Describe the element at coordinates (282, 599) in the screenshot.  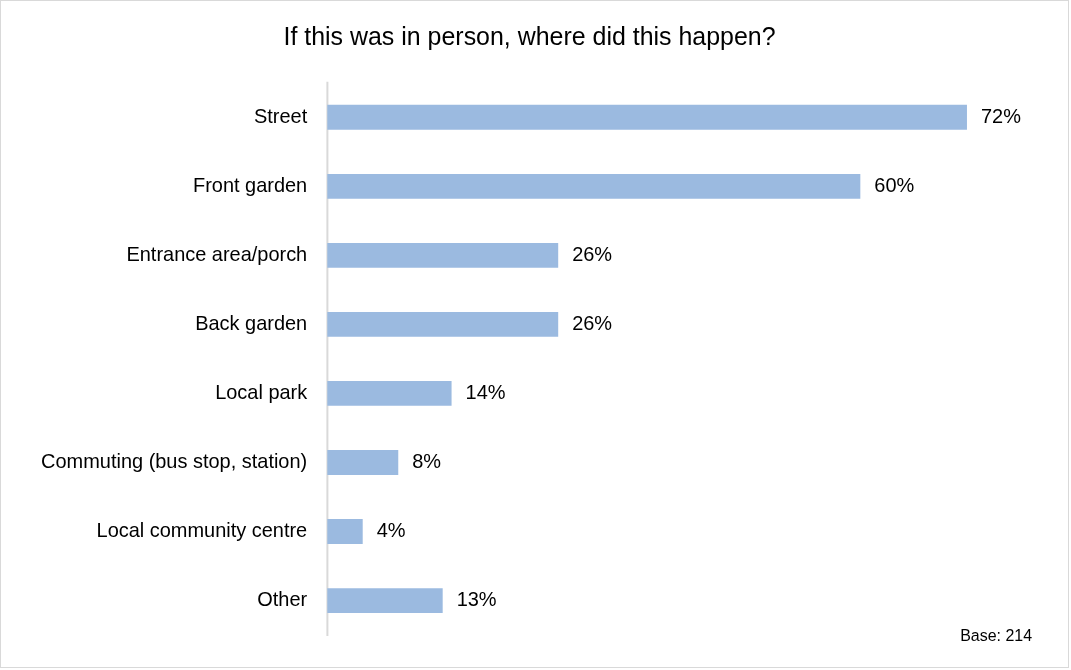
I see `y-tick-label: Other` at that location.